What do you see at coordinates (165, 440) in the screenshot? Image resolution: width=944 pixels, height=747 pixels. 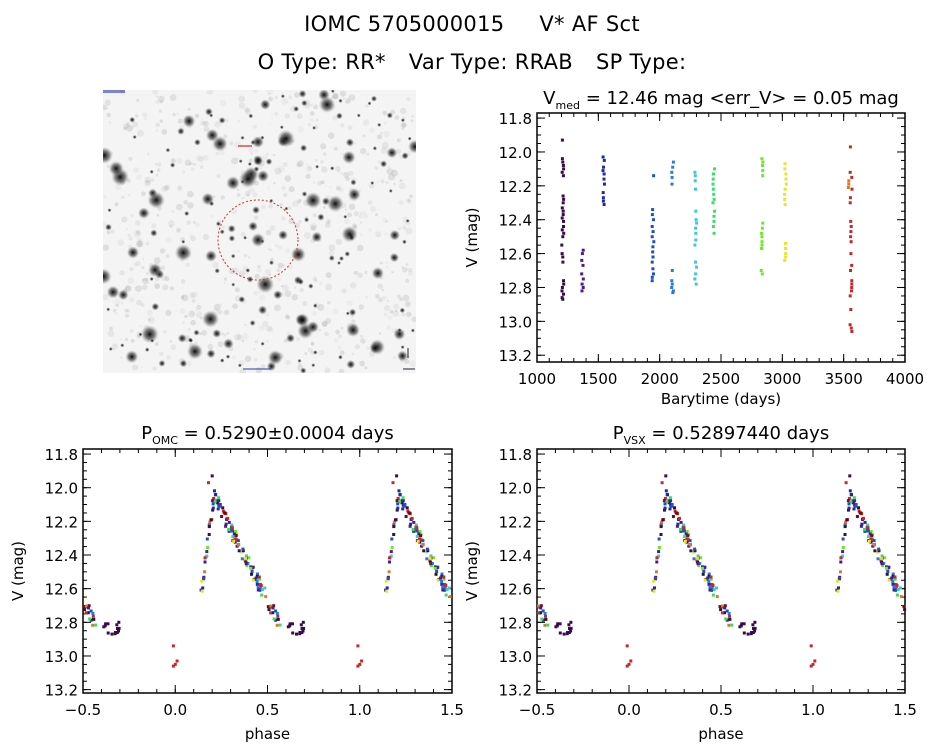 I see `title-subscript: OMC` at bounding box center [165, 440].